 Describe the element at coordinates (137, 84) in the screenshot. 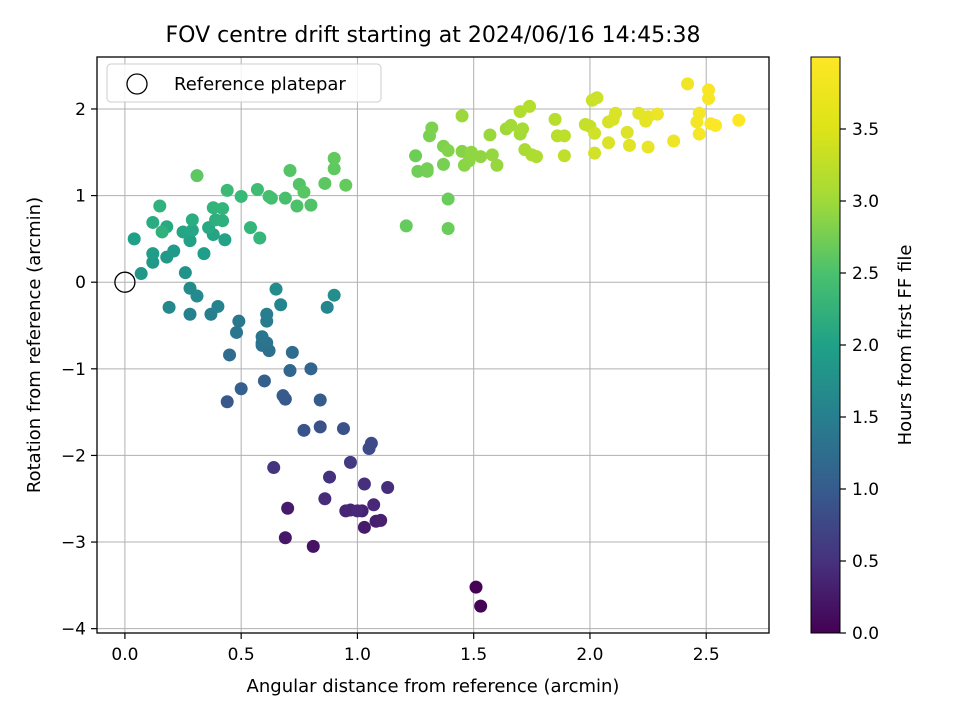

I see `legend-marker` at that location.